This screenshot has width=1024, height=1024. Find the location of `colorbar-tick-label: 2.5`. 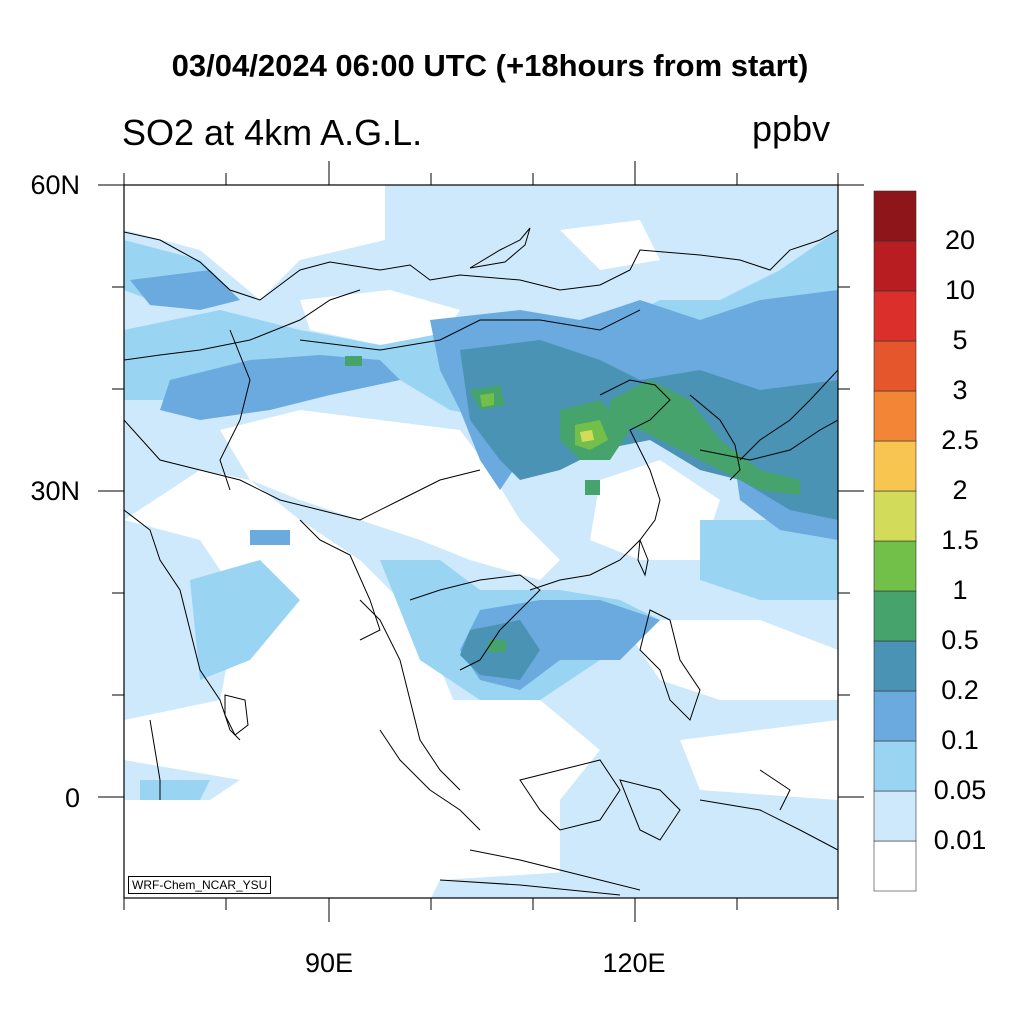

colorbar-tick-label: 2.5 is located at coordinates (960, 440).